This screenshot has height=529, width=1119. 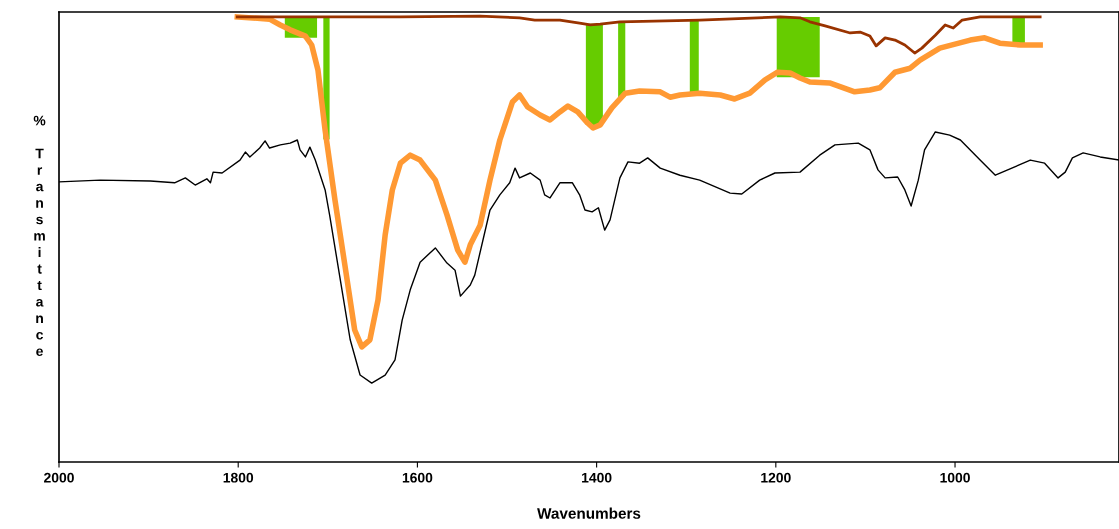 I want to click on x-tick-label: 1400, so click(x=597, y=477).